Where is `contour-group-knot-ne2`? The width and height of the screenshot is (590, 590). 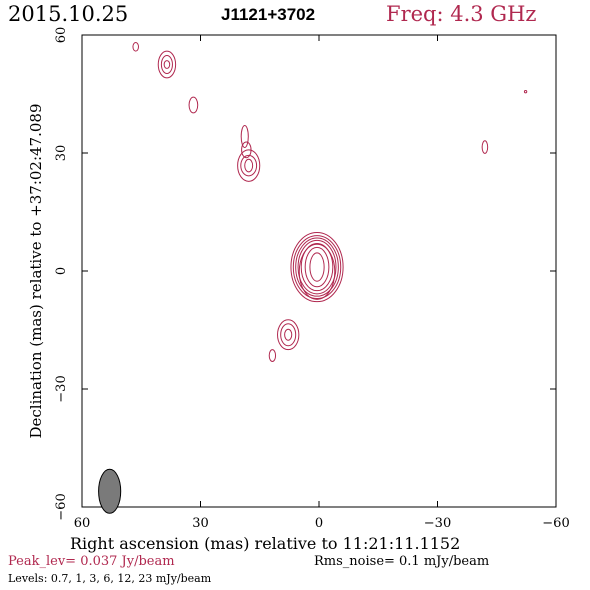
contour-group-knot-ne2 is located at coordinates (167, 64).